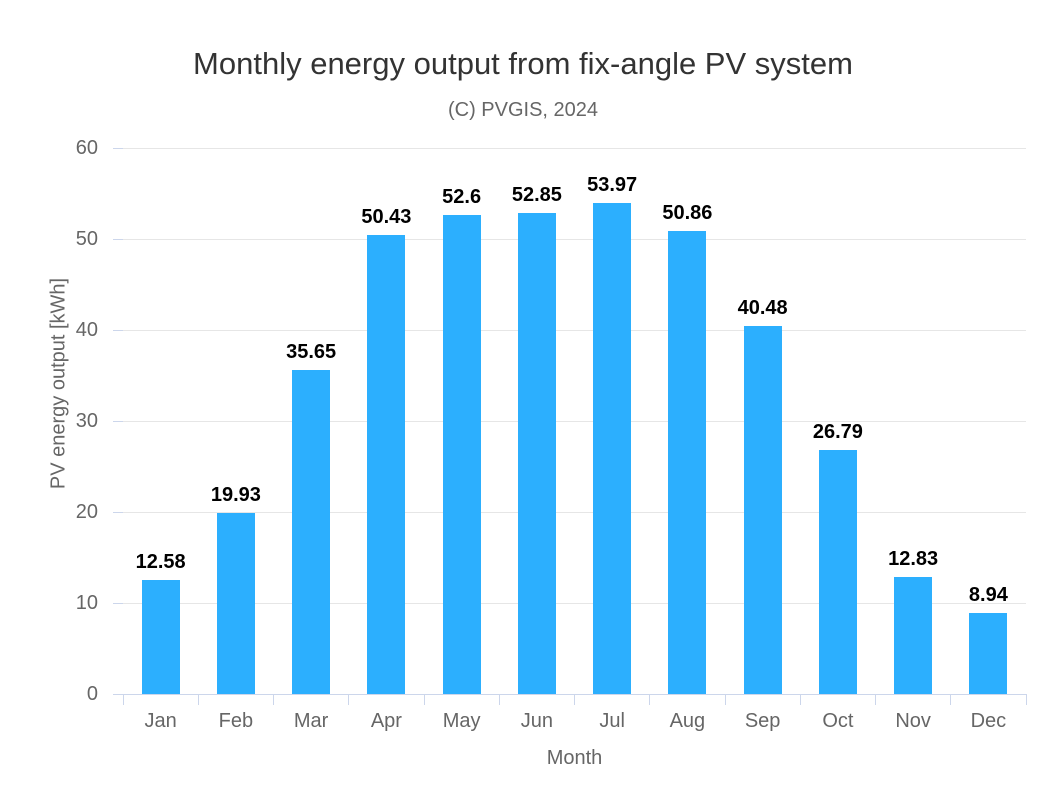 The height and width of the screenshot is (800, 1046). I want to click on x-tick-label: Dec, so click(988, 721).